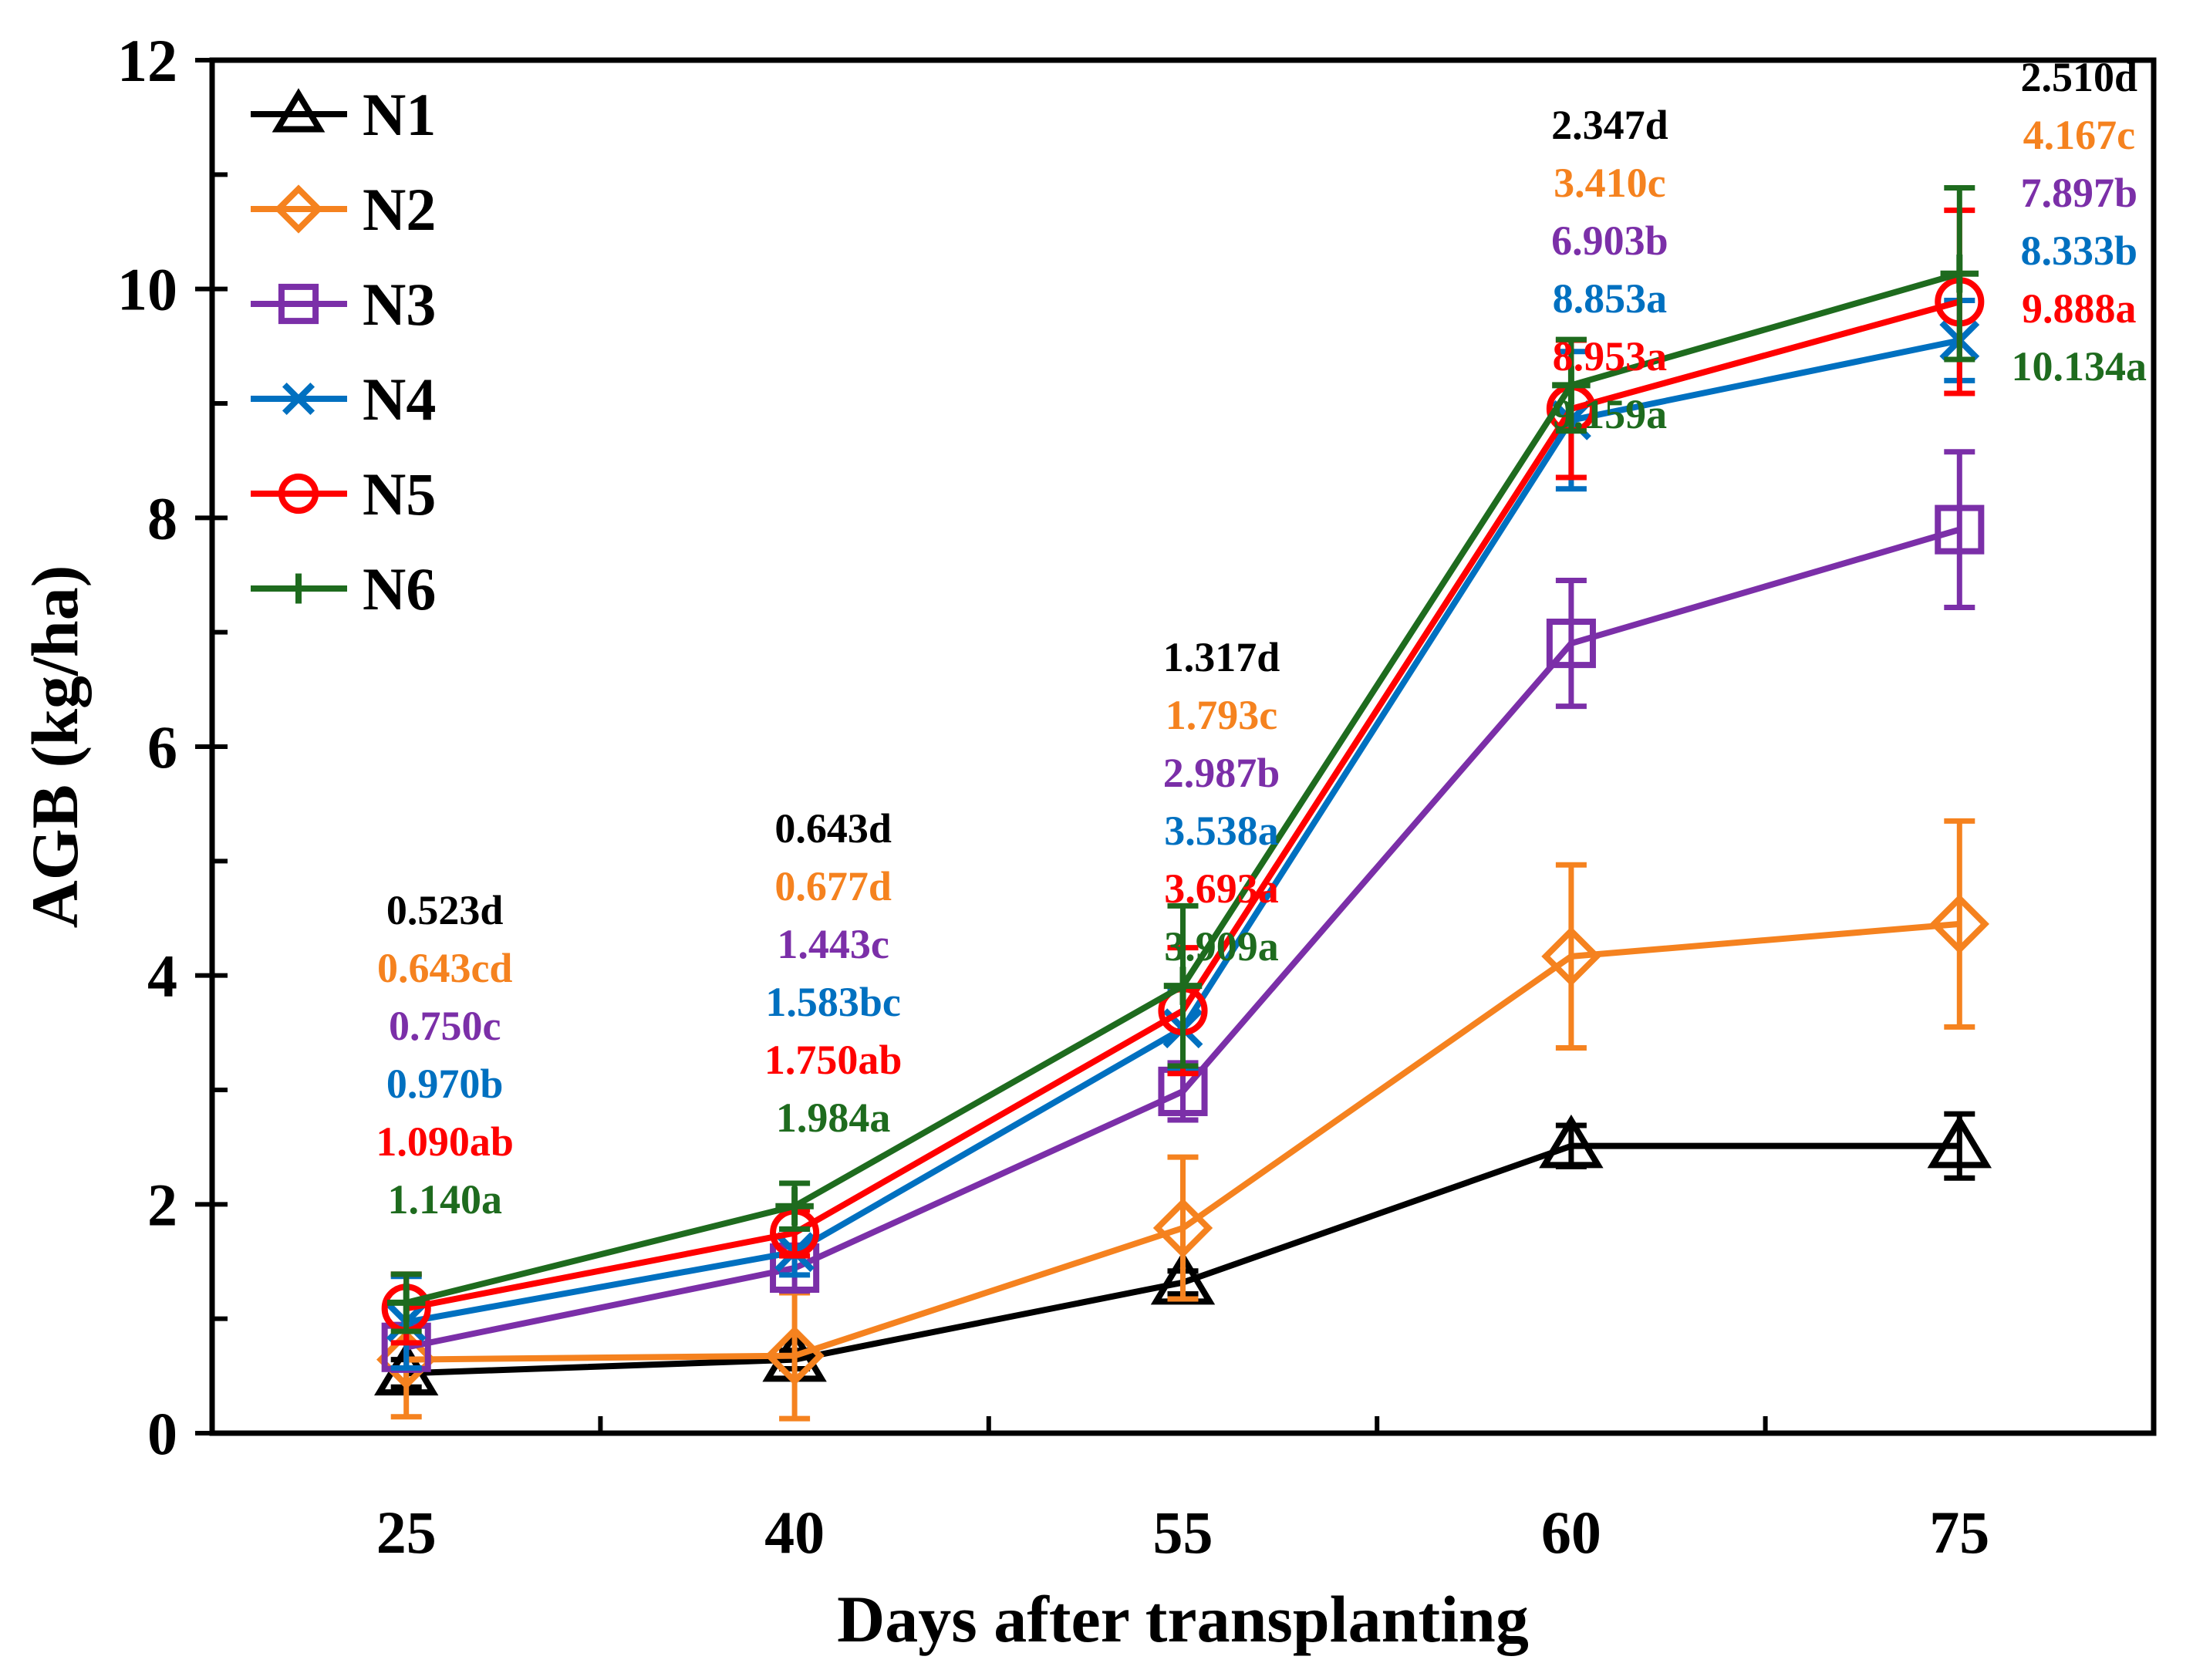  I want to click on annotation-group-60: 2.347d 3.410c 6.903b 8.853a 8.953a 9.159a, so click(1609, 269).